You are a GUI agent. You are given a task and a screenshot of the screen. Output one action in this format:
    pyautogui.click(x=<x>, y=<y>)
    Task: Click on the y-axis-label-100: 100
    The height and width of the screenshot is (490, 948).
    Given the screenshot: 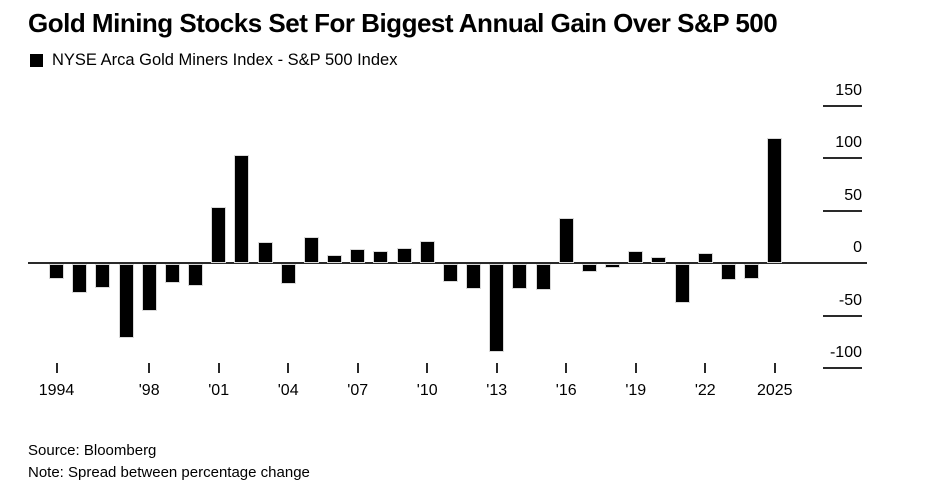 What is the action you would take?
    pyautogui.click(x=848, y=142)
    